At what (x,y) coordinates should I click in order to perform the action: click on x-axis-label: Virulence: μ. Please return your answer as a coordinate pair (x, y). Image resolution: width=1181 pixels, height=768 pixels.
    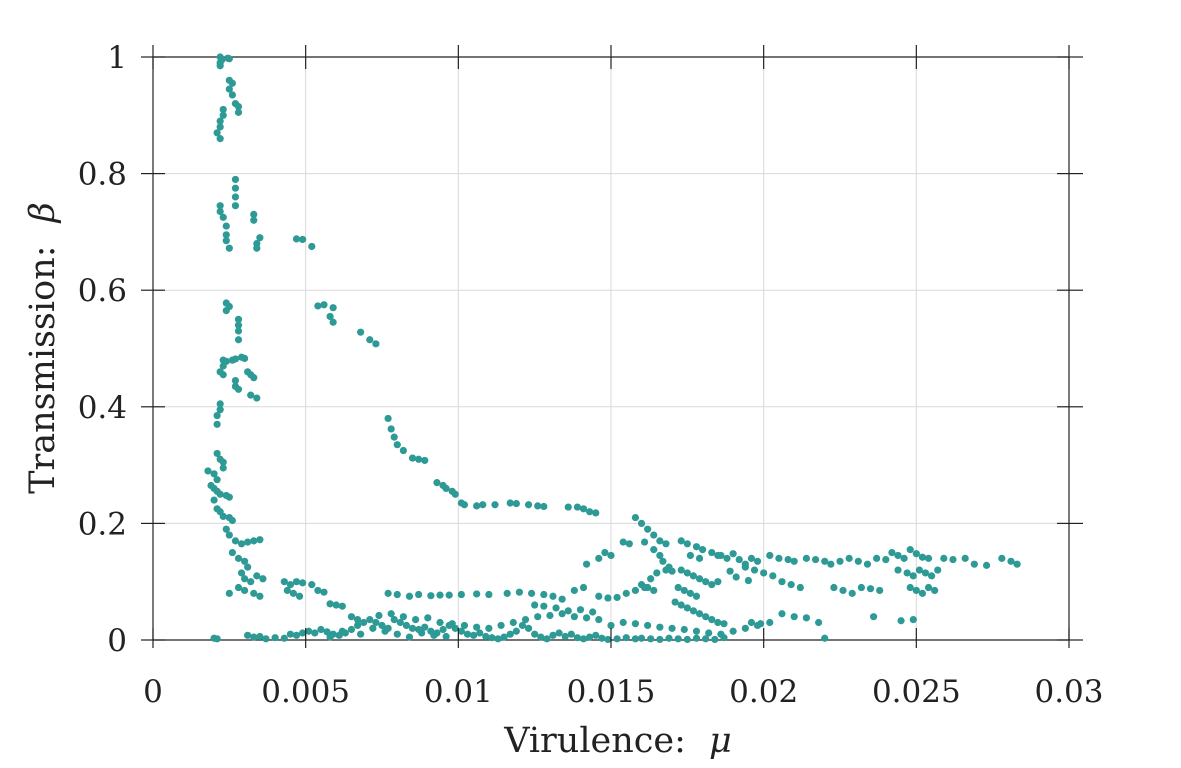
    Looking at the image, I should click on (617, 741).